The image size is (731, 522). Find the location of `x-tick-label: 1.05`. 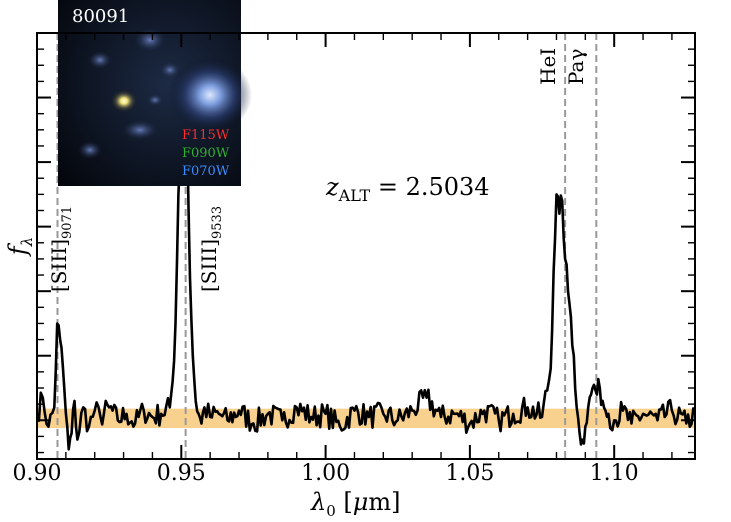

x-tick-label: 1.05 is located at coordinates (469, 473).